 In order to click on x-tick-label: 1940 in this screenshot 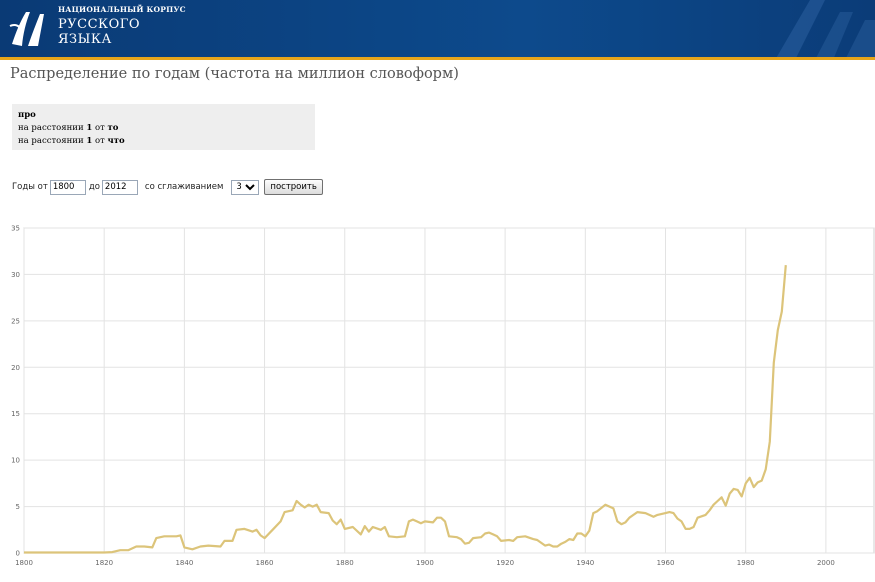, I will do `click(585, 563)`.